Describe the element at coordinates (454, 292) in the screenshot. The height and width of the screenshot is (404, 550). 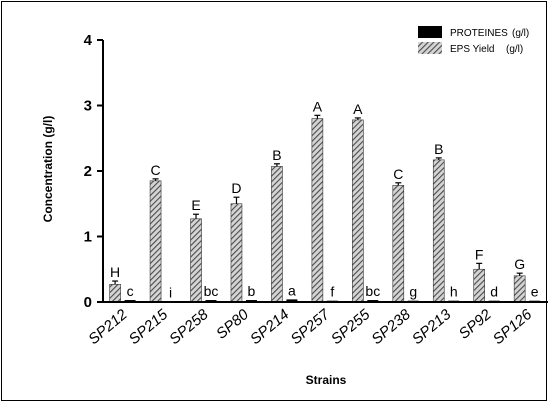
I see `significance-label-proteines: h` at that location.